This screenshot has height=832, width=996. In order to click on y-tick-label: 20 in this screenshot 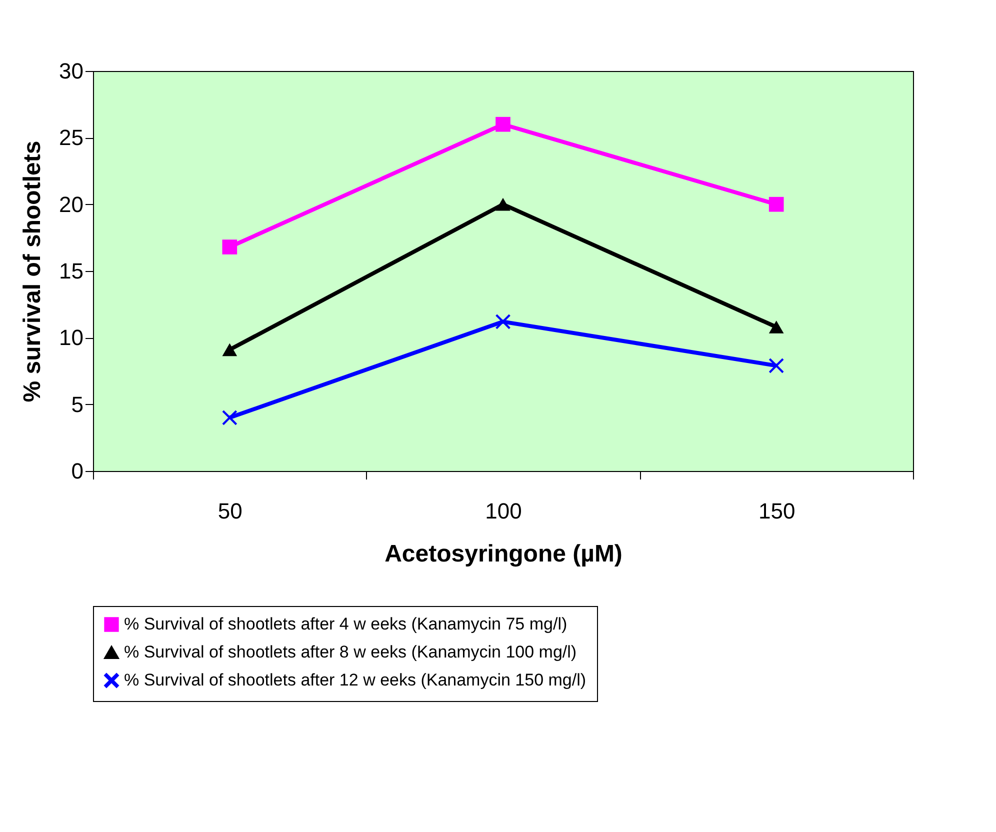, I will do `click(71, 204)`.